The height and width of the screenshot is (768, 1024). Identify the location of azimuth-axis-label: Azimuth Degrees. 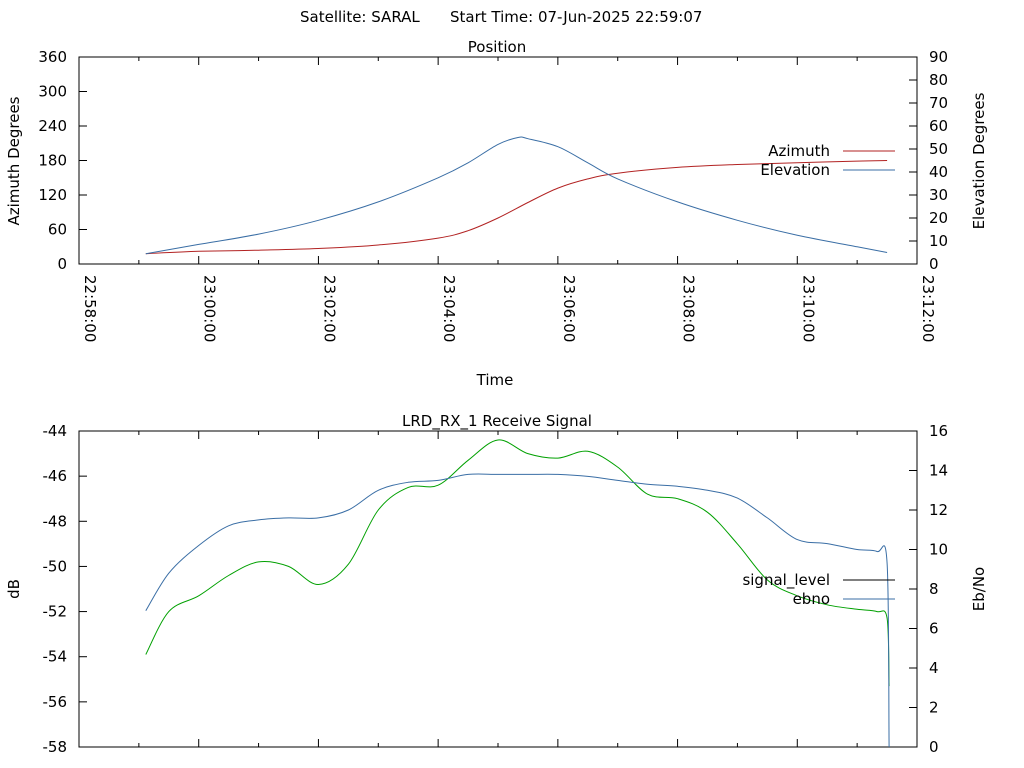
(14, 160).